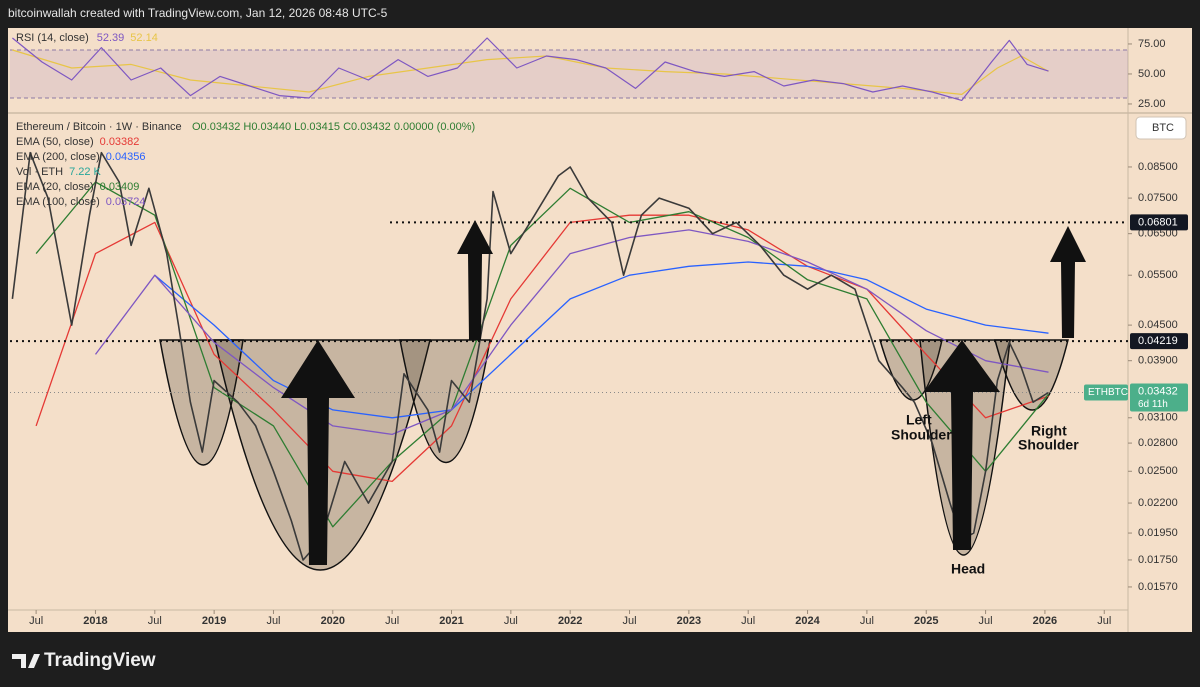 The height and width of the screenshot is (687, 1200). Describe the element at coordinates (1158, 560) in the screenshot. I see `y-tick-label: 0.01750` at that location.